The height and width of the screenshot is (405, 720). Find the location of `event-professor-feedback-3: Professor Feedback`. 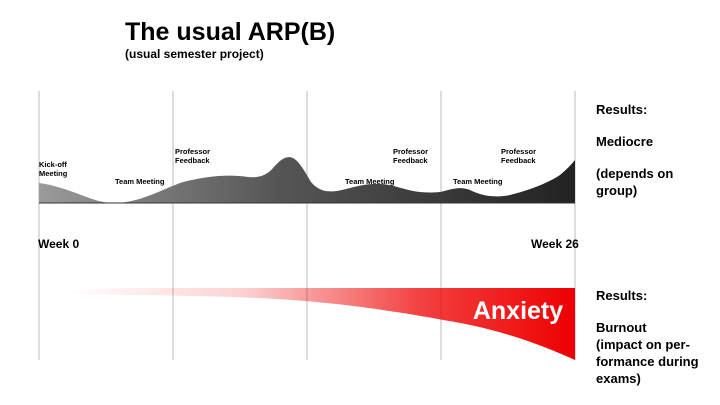

event-professor-feedback-3: Professor Feedback is located at coordinates (519, 156).